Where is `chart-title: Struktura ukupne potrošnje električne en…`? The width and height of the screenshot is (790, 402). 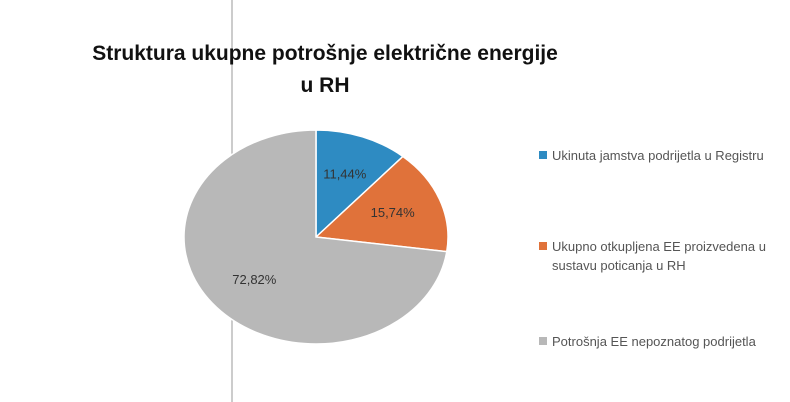 chart-title: Struktura ukupne potrošnje električne en… is located at coordinates (325, 69).